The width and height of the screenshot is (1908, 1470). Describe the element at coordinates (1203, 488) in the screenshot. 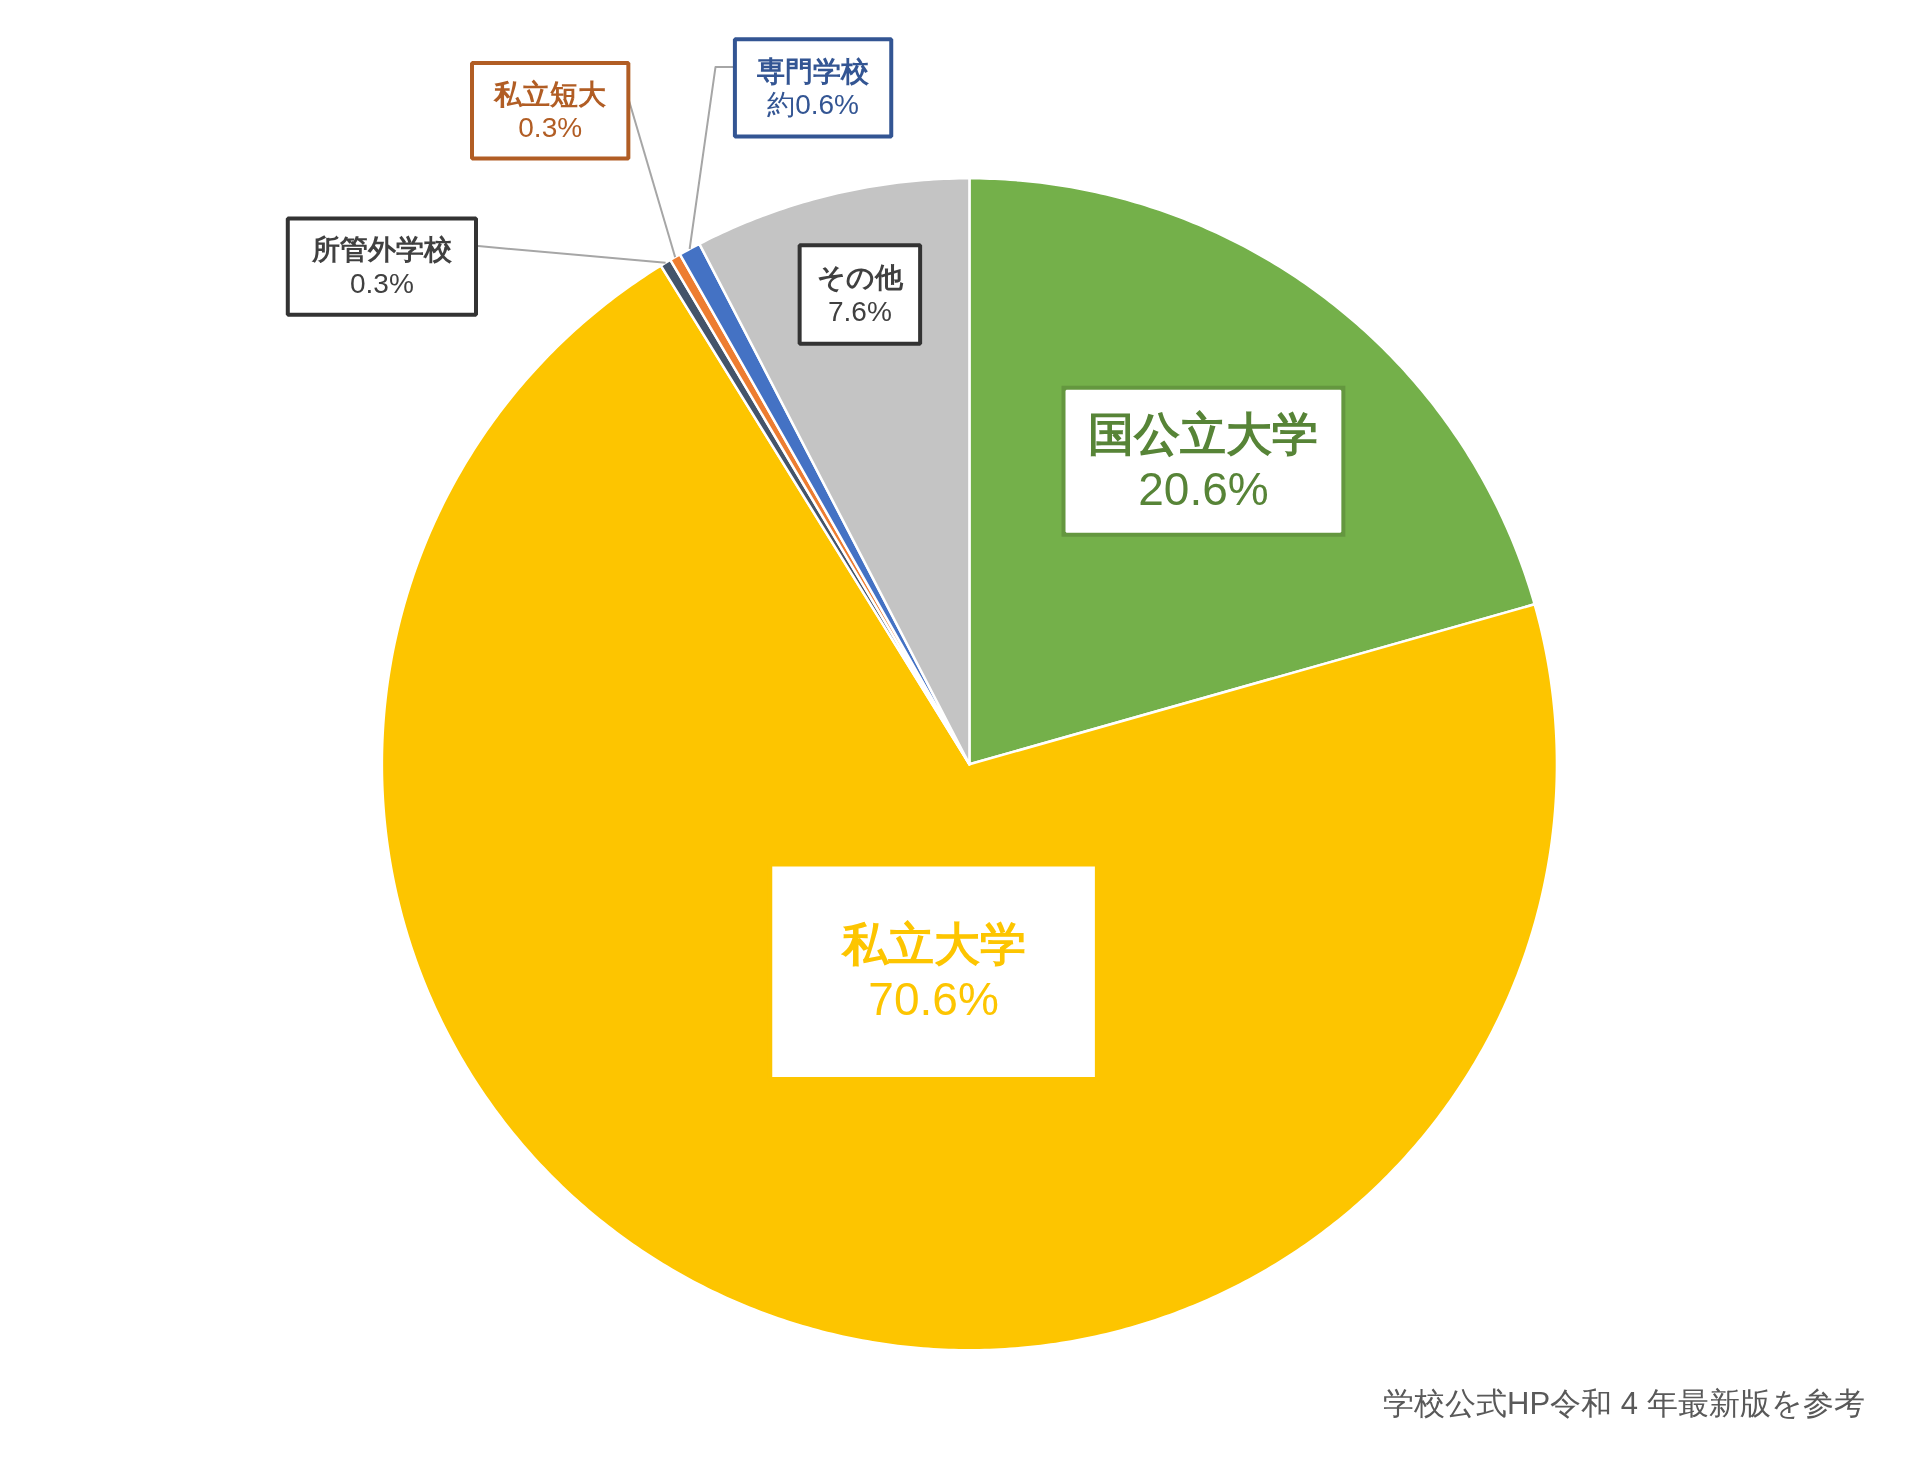

I see `data-label: 20.6%` at that location.